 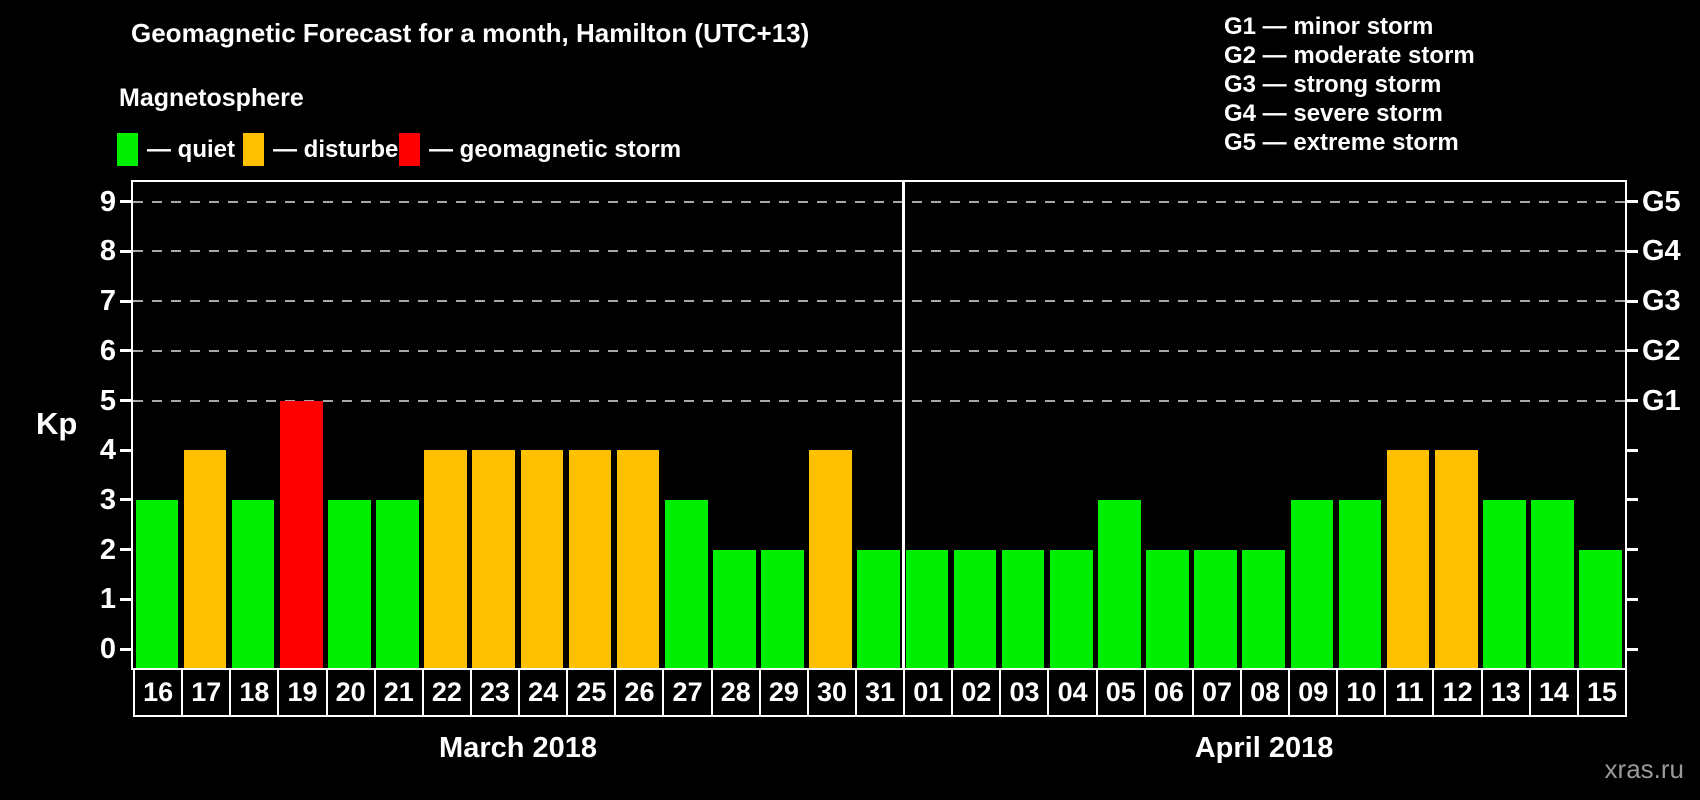 What do you see at coordinates (1169, 692) in the screenshot?
I see `day-box-06: 06` at bounding box center [1169, 692].